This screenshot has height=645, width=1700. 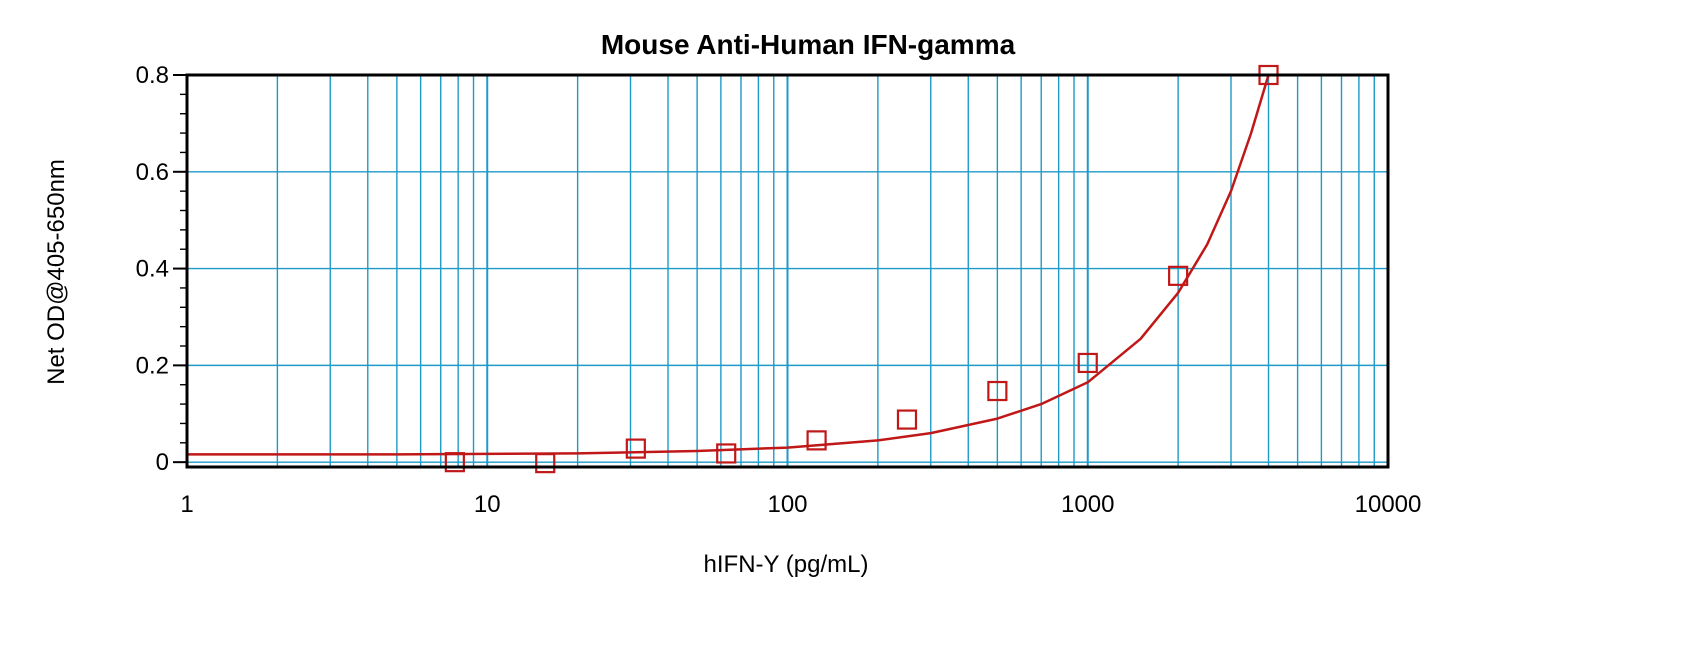 What do you see at coordinates (152, 269) in the screenshot?
I see `y-tick-label: 0.4` at bounding box center [152, 269].